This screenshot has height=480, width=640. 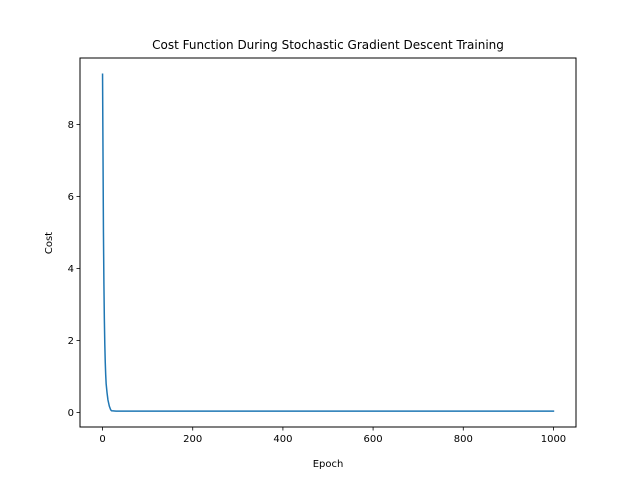 I want to click on y-tick-label: 0, so click(x=71, y=413).